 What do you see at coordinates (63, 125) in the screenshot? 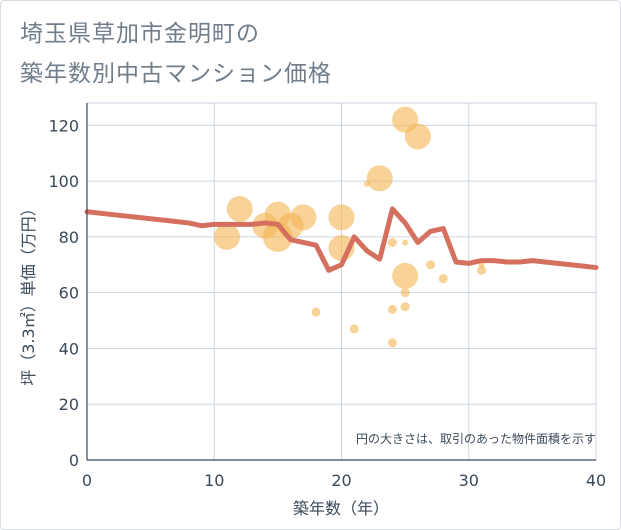
I see `y-tick-label: 120` at bounding box center [63, 125].